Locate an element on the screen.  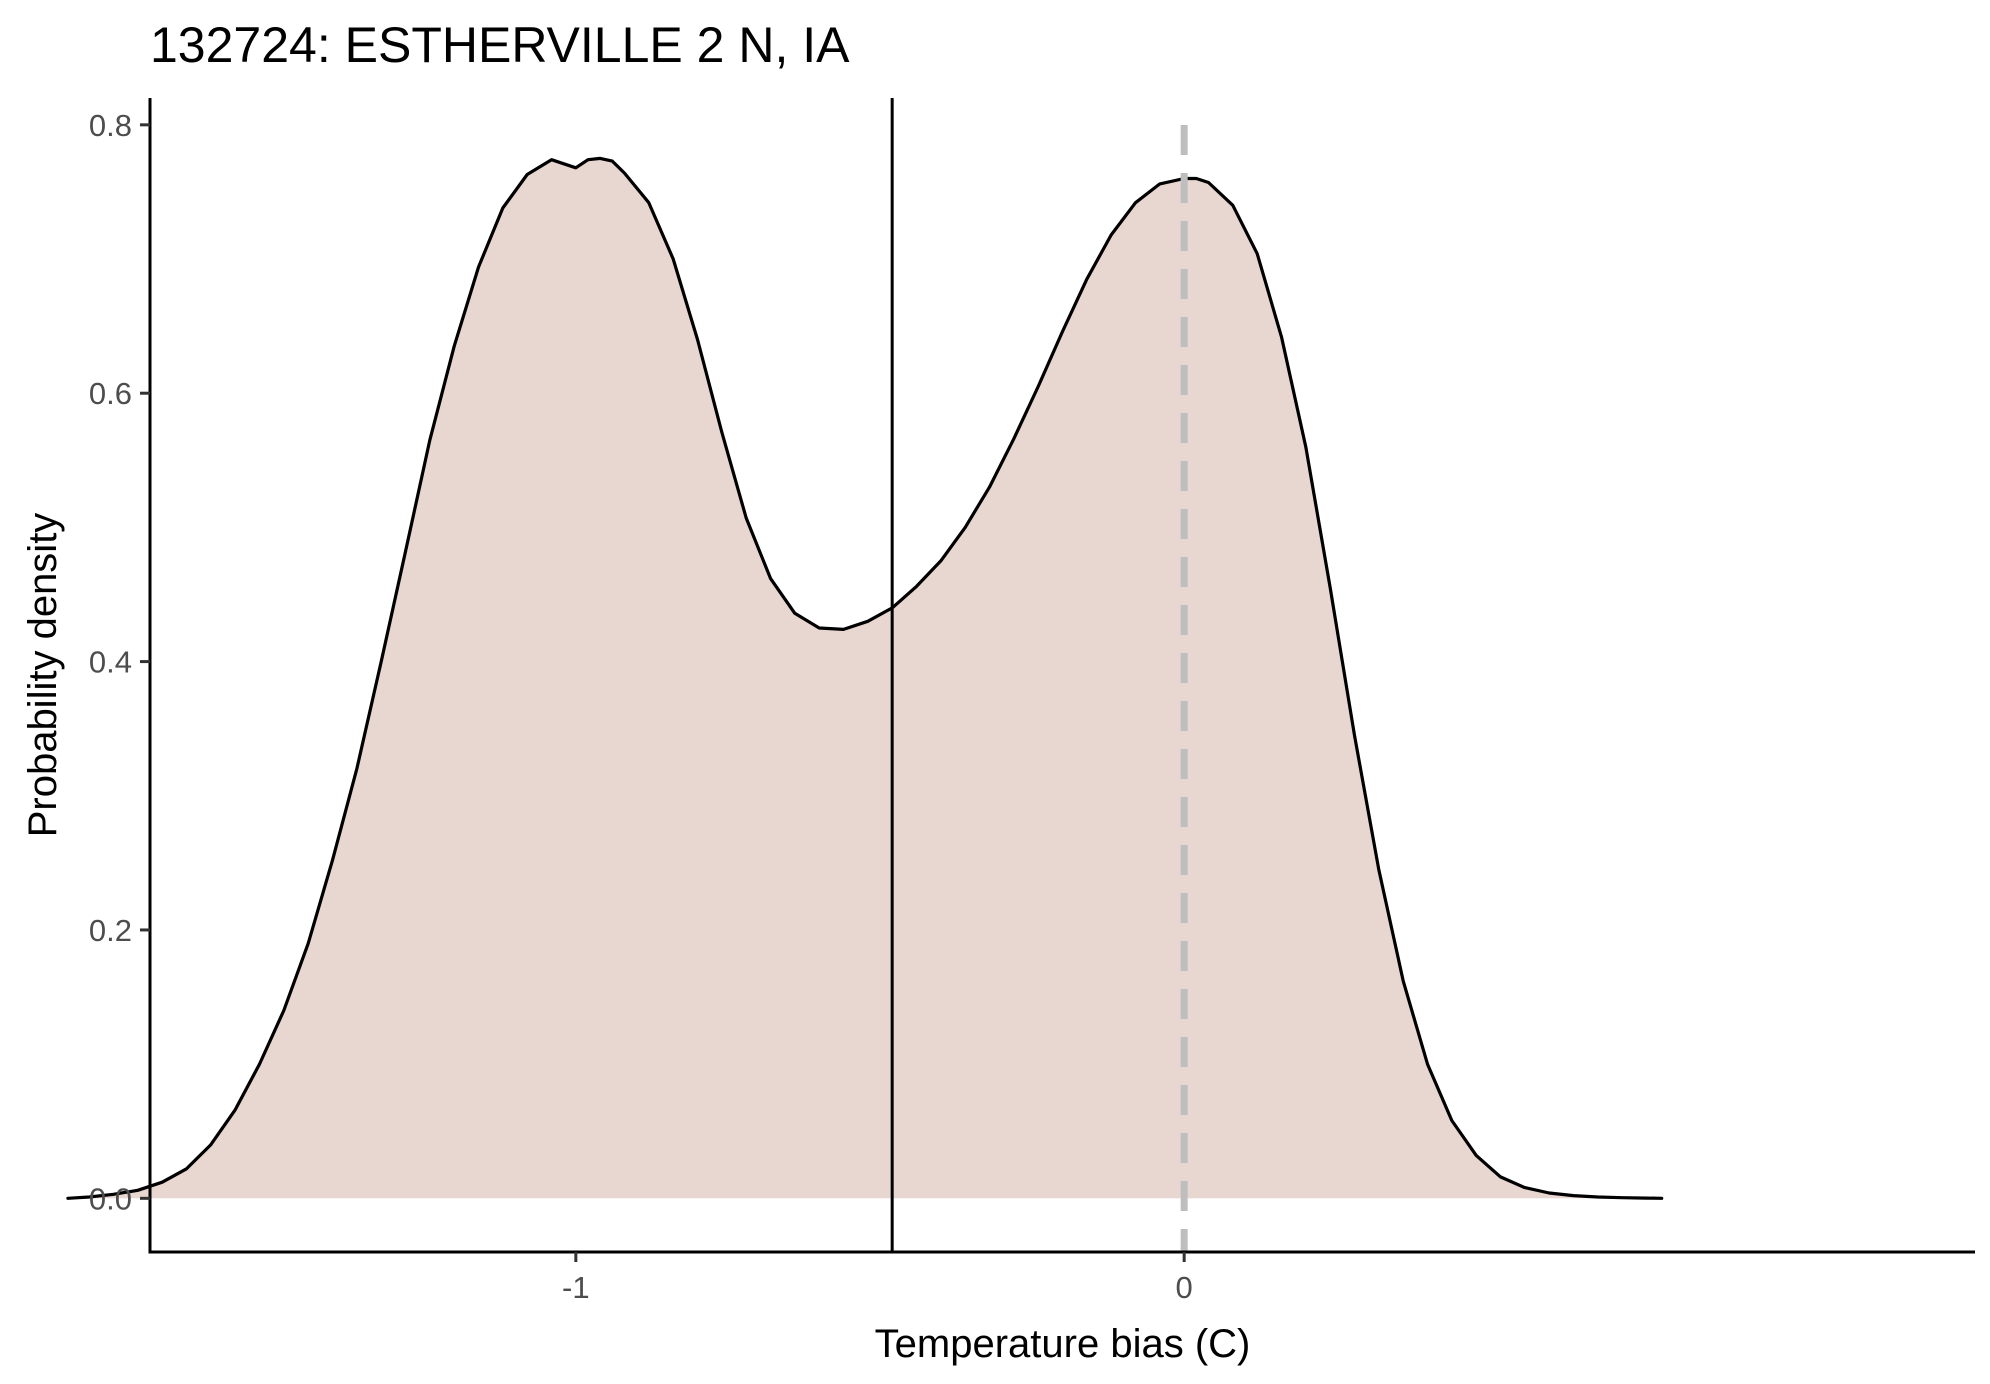
y-tick-label: 0.4 is located at coordinates (110, 662).